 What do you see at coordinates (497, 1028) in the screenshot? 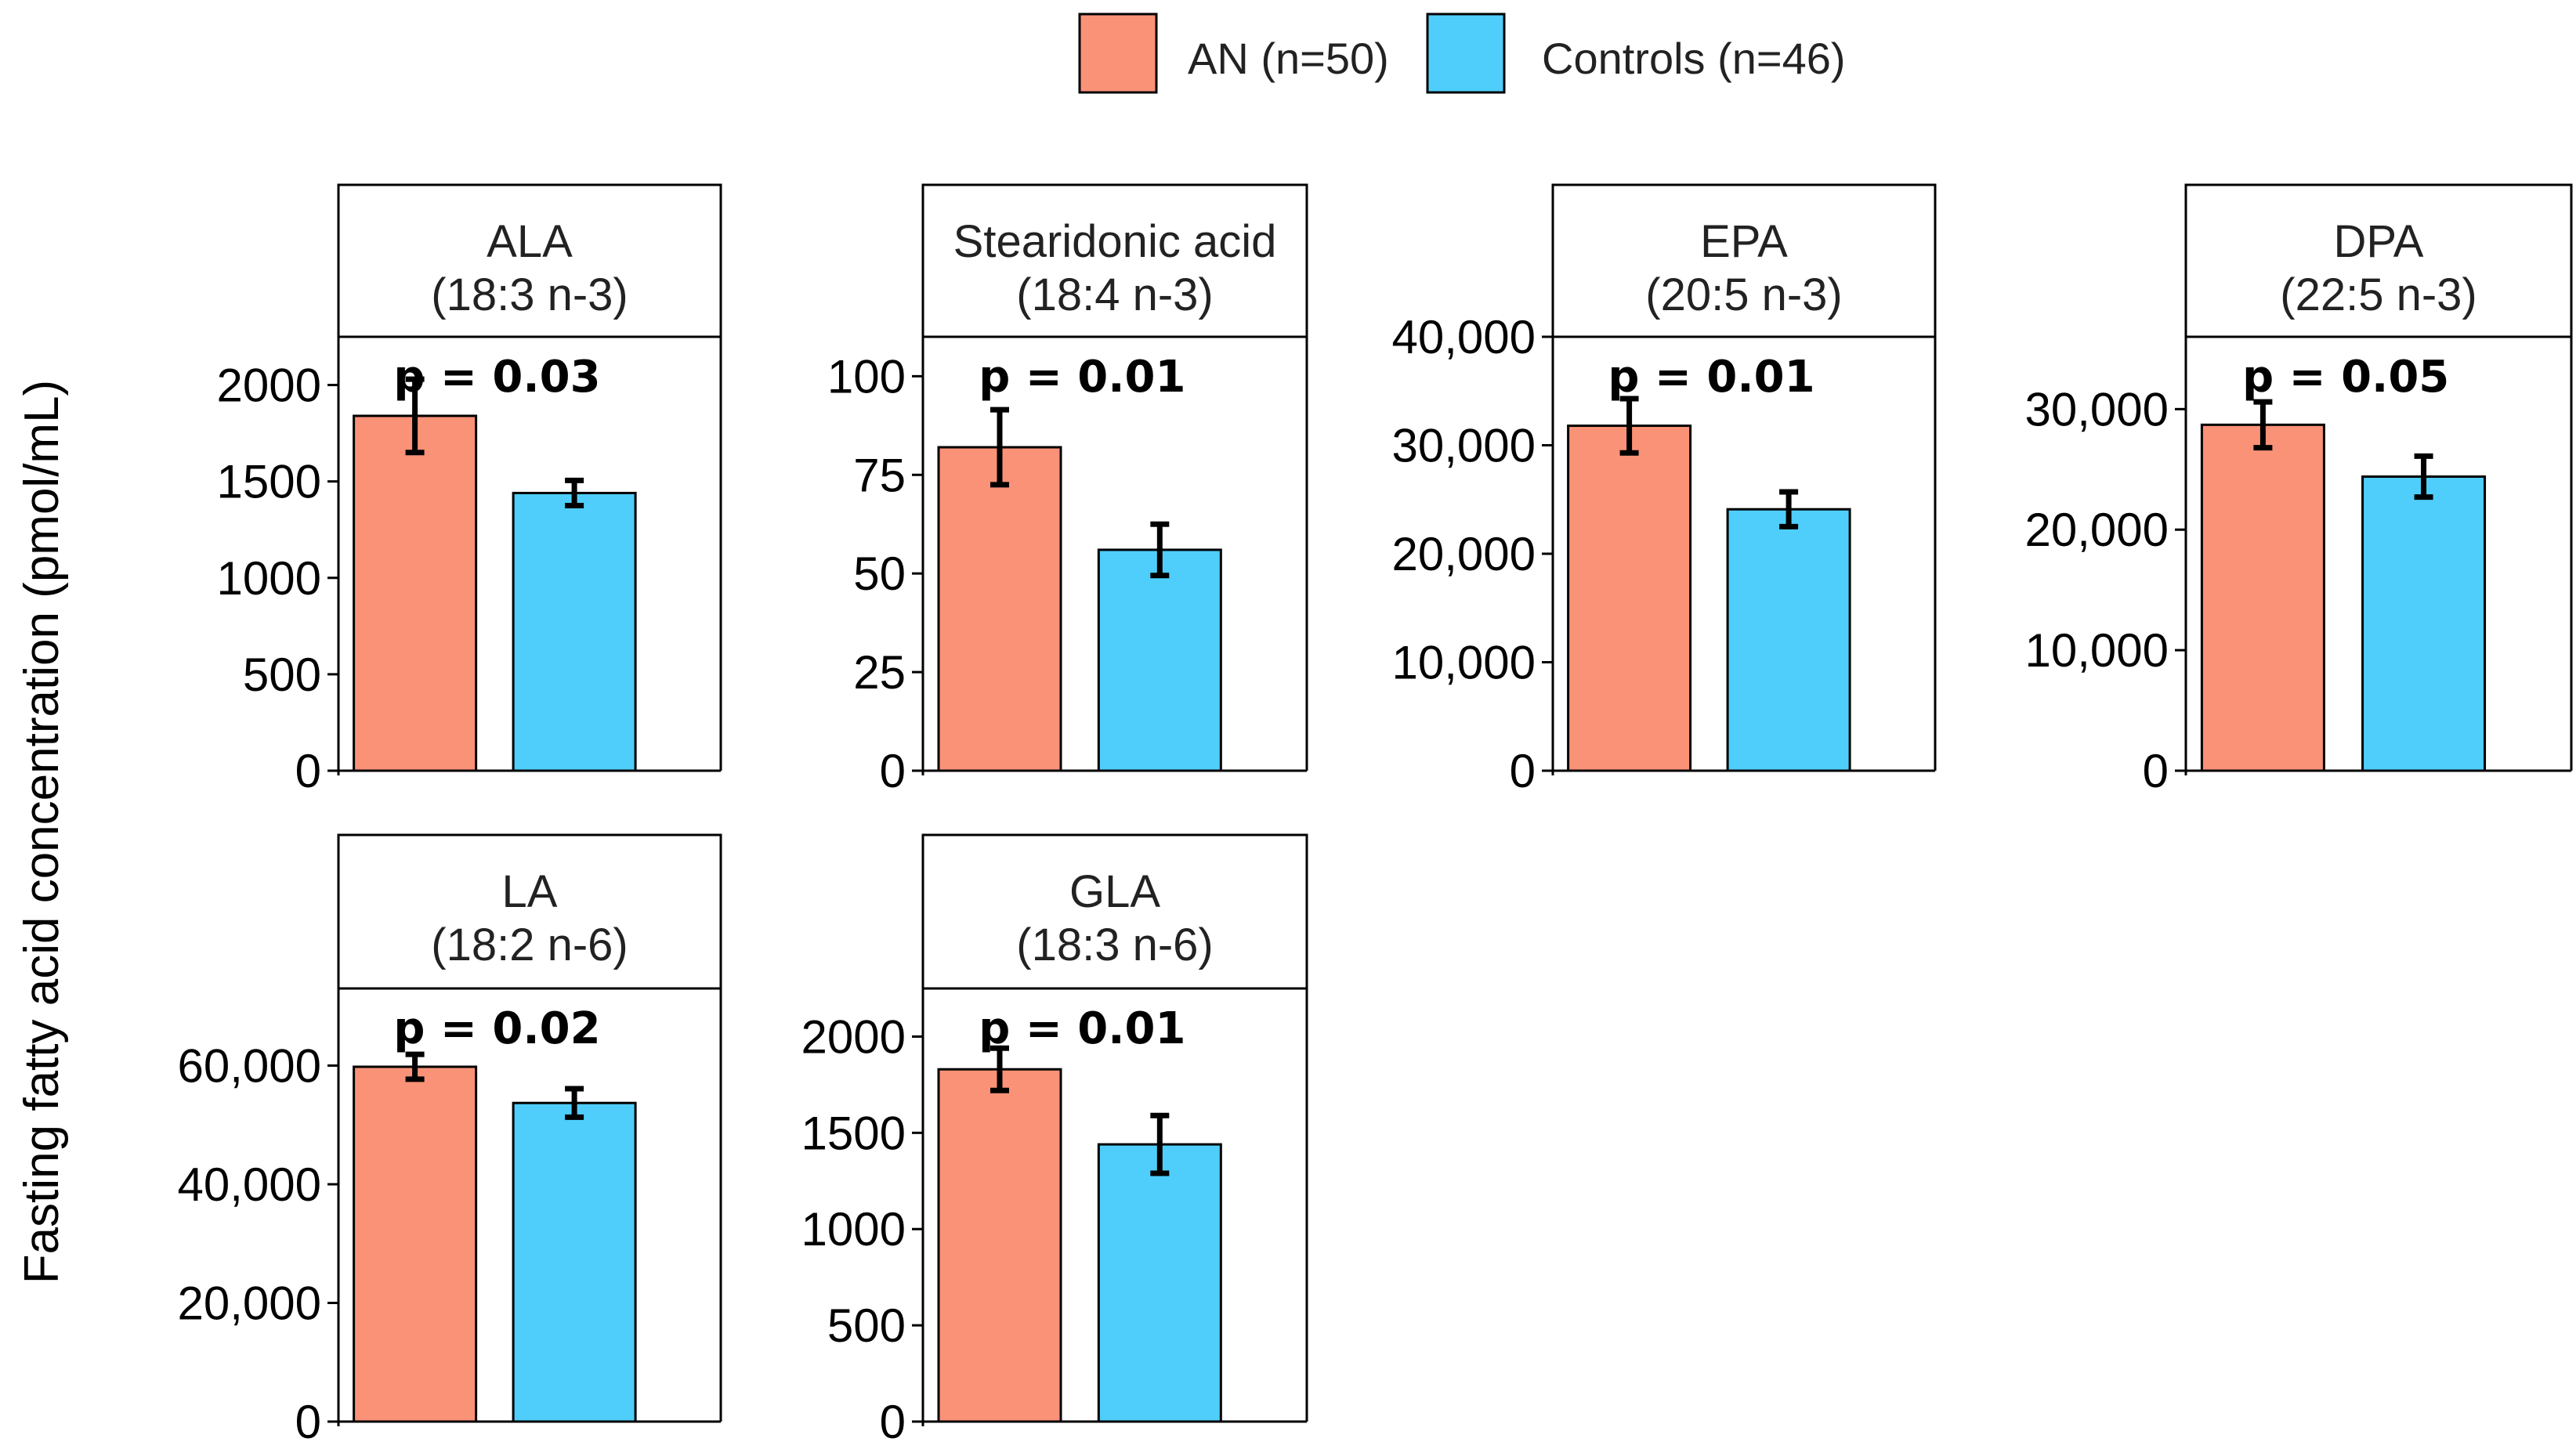
I see `p-value-label: p = 0.02` at bounding box center [497, 1028].